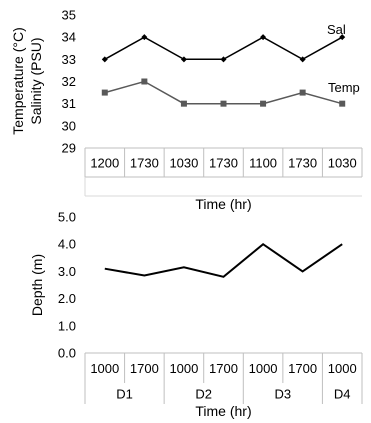  Describe the element at coordinates (69, 59) in the screenshot. I see `y-tick-label: 33` at that location.